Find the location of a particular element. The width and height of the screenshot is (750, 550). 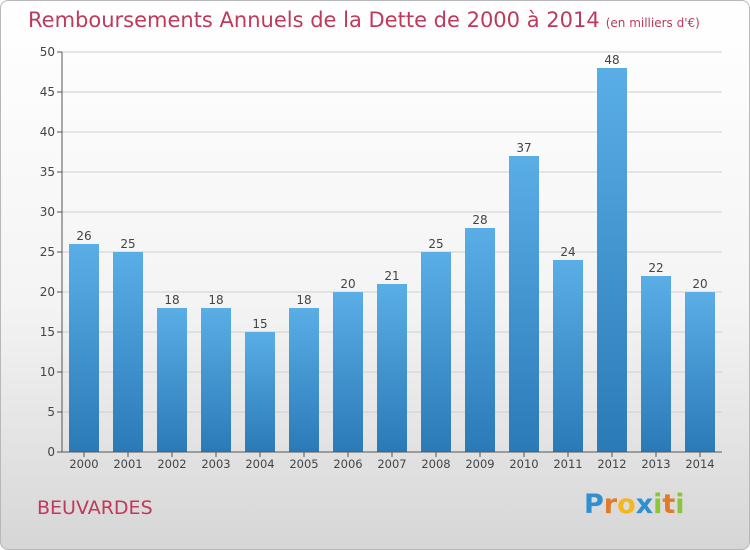

data-label-2006: 20 is located at coordinates (347, 284).